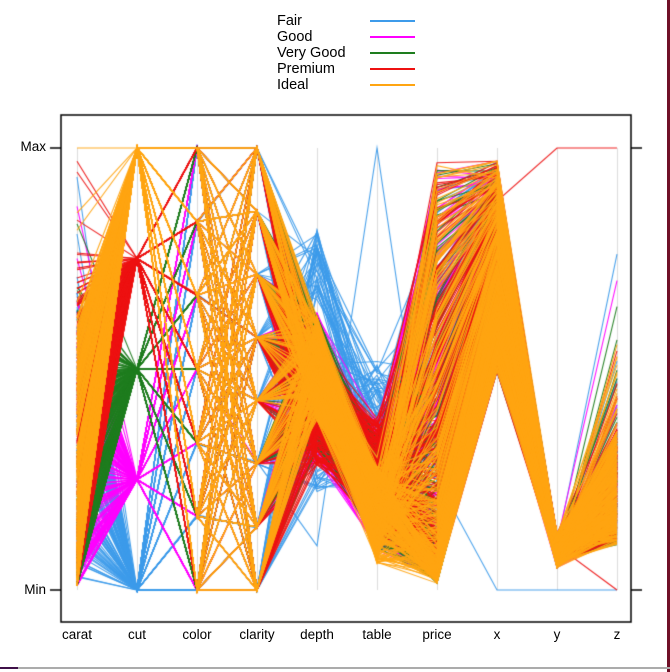  What do you see at coordinates (289, 21) in the screenshot?
I see `legend-label-fair: Fair` at bounding box center [289, 21].